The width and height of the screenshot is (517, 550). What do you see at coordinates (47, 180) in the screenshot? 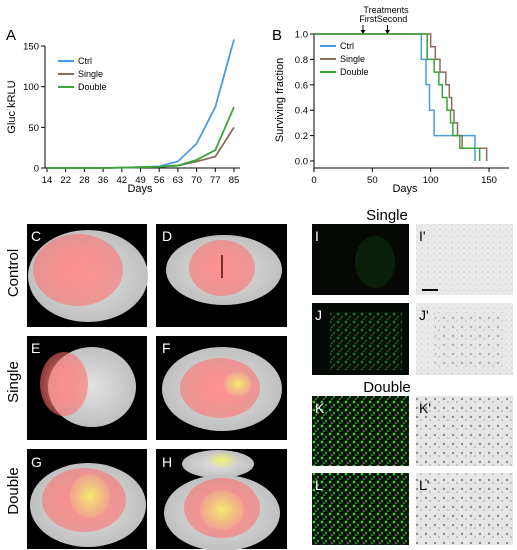
I see `chart-a-xtick-label: 14` at bounding box center [47, 180].